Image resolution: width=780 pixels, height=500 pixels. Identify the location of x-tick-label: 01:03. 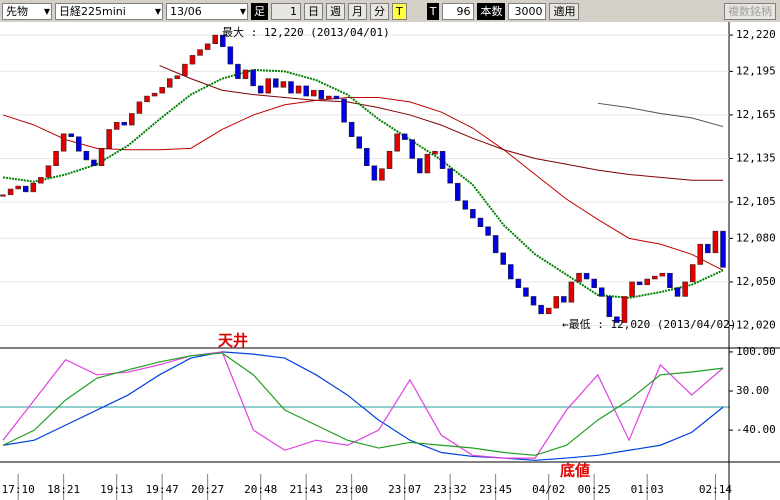
(647, 489).